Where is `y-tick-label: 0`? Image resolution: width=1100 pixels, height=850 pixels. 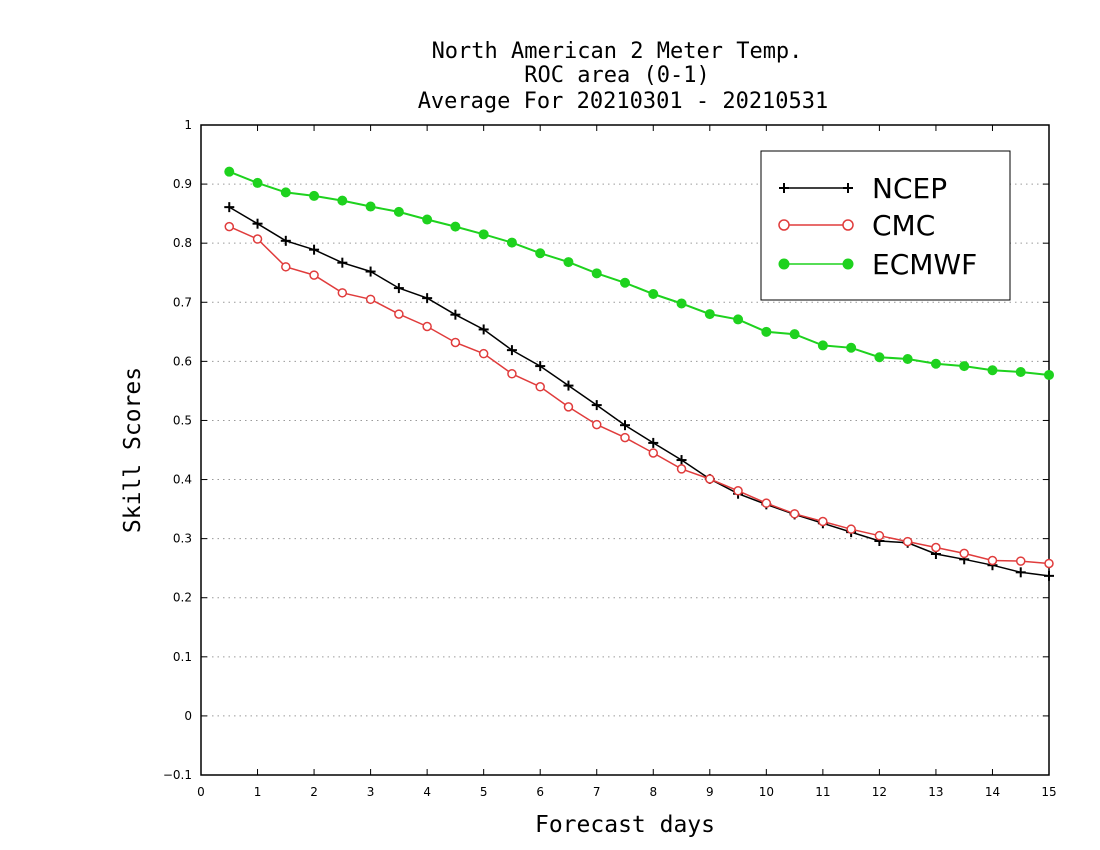 y-tick-label: 0 is located at coordinates (188, 716).